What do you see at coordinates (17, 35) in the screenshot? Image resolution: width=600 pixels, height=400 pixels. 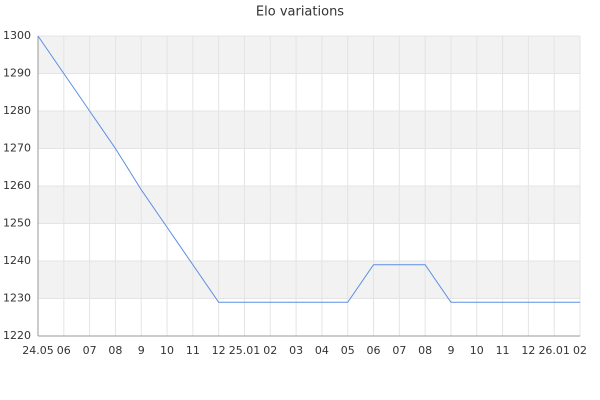 I see `y-tick-label: 1300` at bounding box center [17, 35].